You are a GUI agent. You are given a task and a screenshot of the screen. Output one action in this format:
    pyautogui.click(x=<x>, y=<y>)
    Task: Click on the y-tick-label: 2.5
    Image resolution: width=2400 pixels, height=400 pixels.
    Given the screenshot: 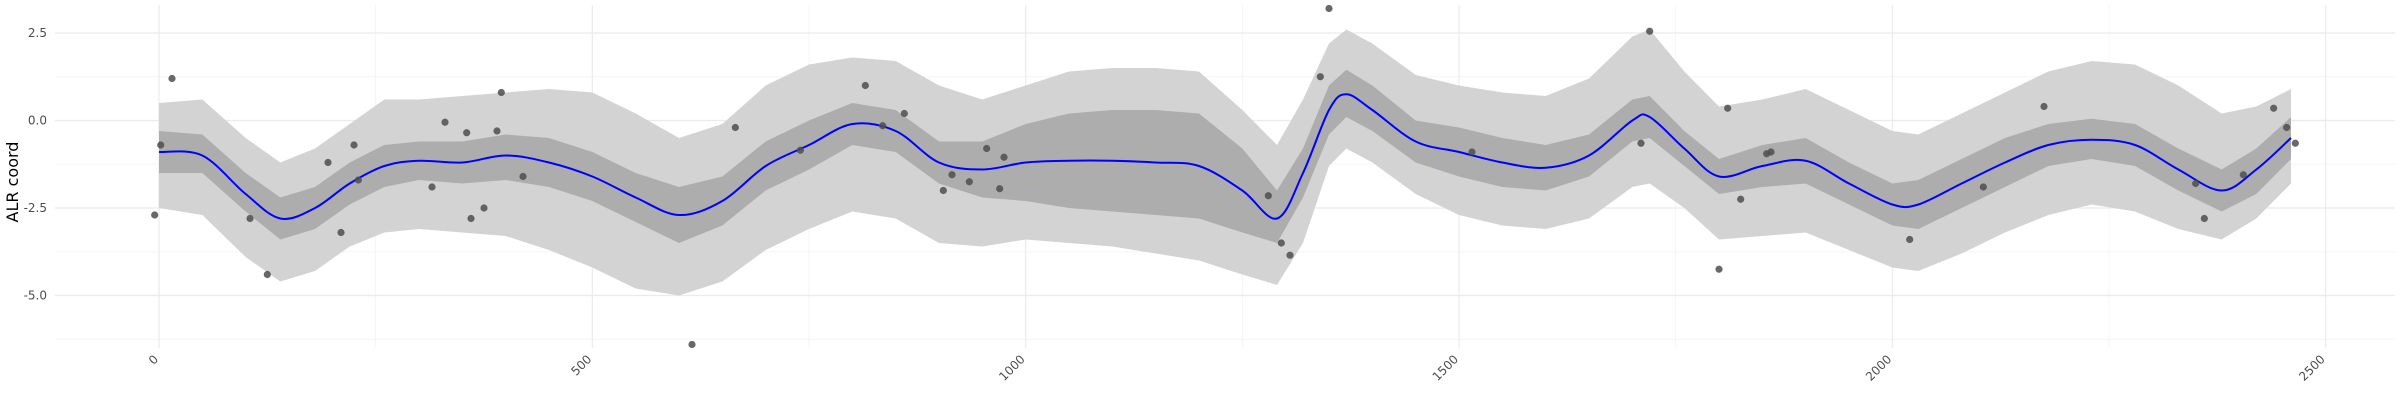 What is the action you would take?
    pyautogui.click(x=37, y=33)
    